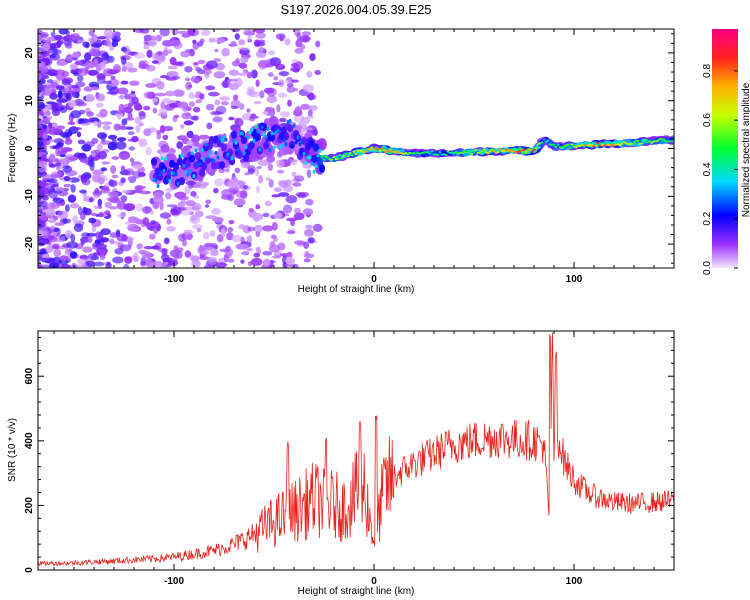 The height and width of the screenshot is (600, 750). Describe the element at coordinates (356, 591) in the screenshot. I see `snr-xlabel: Height of straight line (km)` at that location.